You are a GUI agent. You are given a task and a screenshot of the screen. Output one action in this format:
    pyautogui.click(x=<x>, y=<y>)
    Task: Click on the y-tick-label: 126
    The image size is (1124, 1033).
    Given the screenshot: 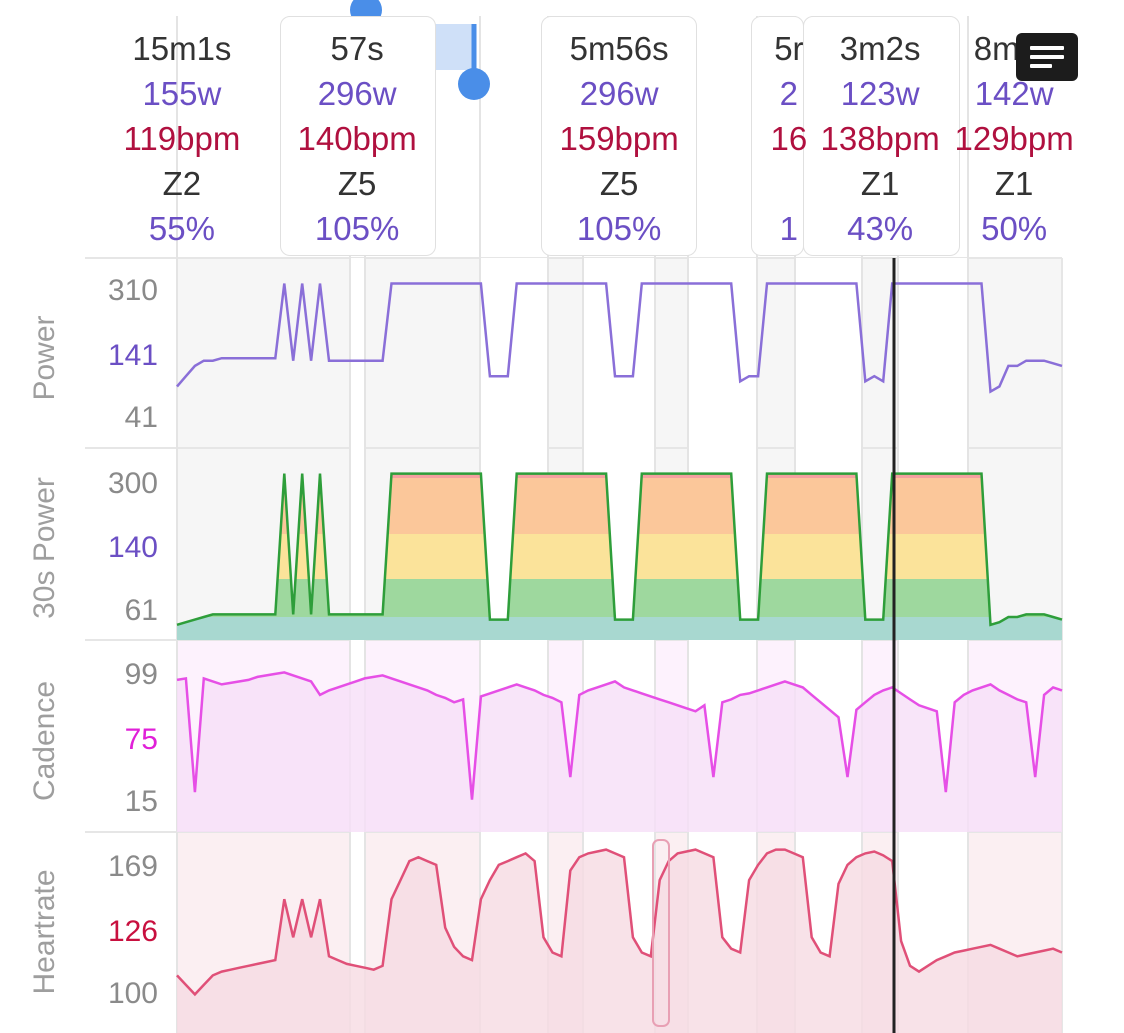 What is the action you would take?
    pyautogui.click(x=132, y=931)
    